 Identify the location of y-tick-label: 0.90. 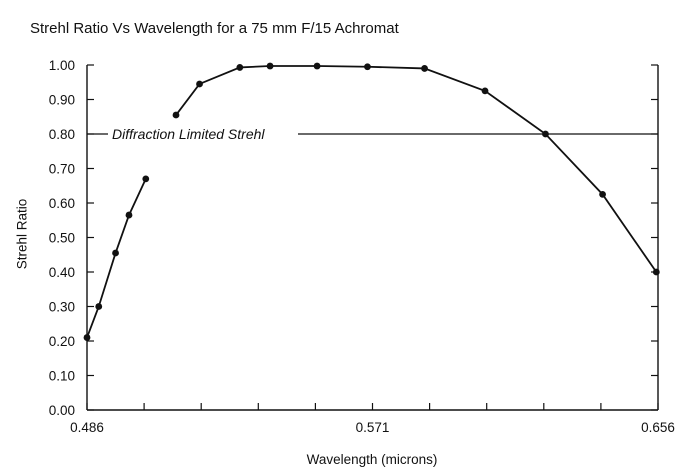
(62, 100).